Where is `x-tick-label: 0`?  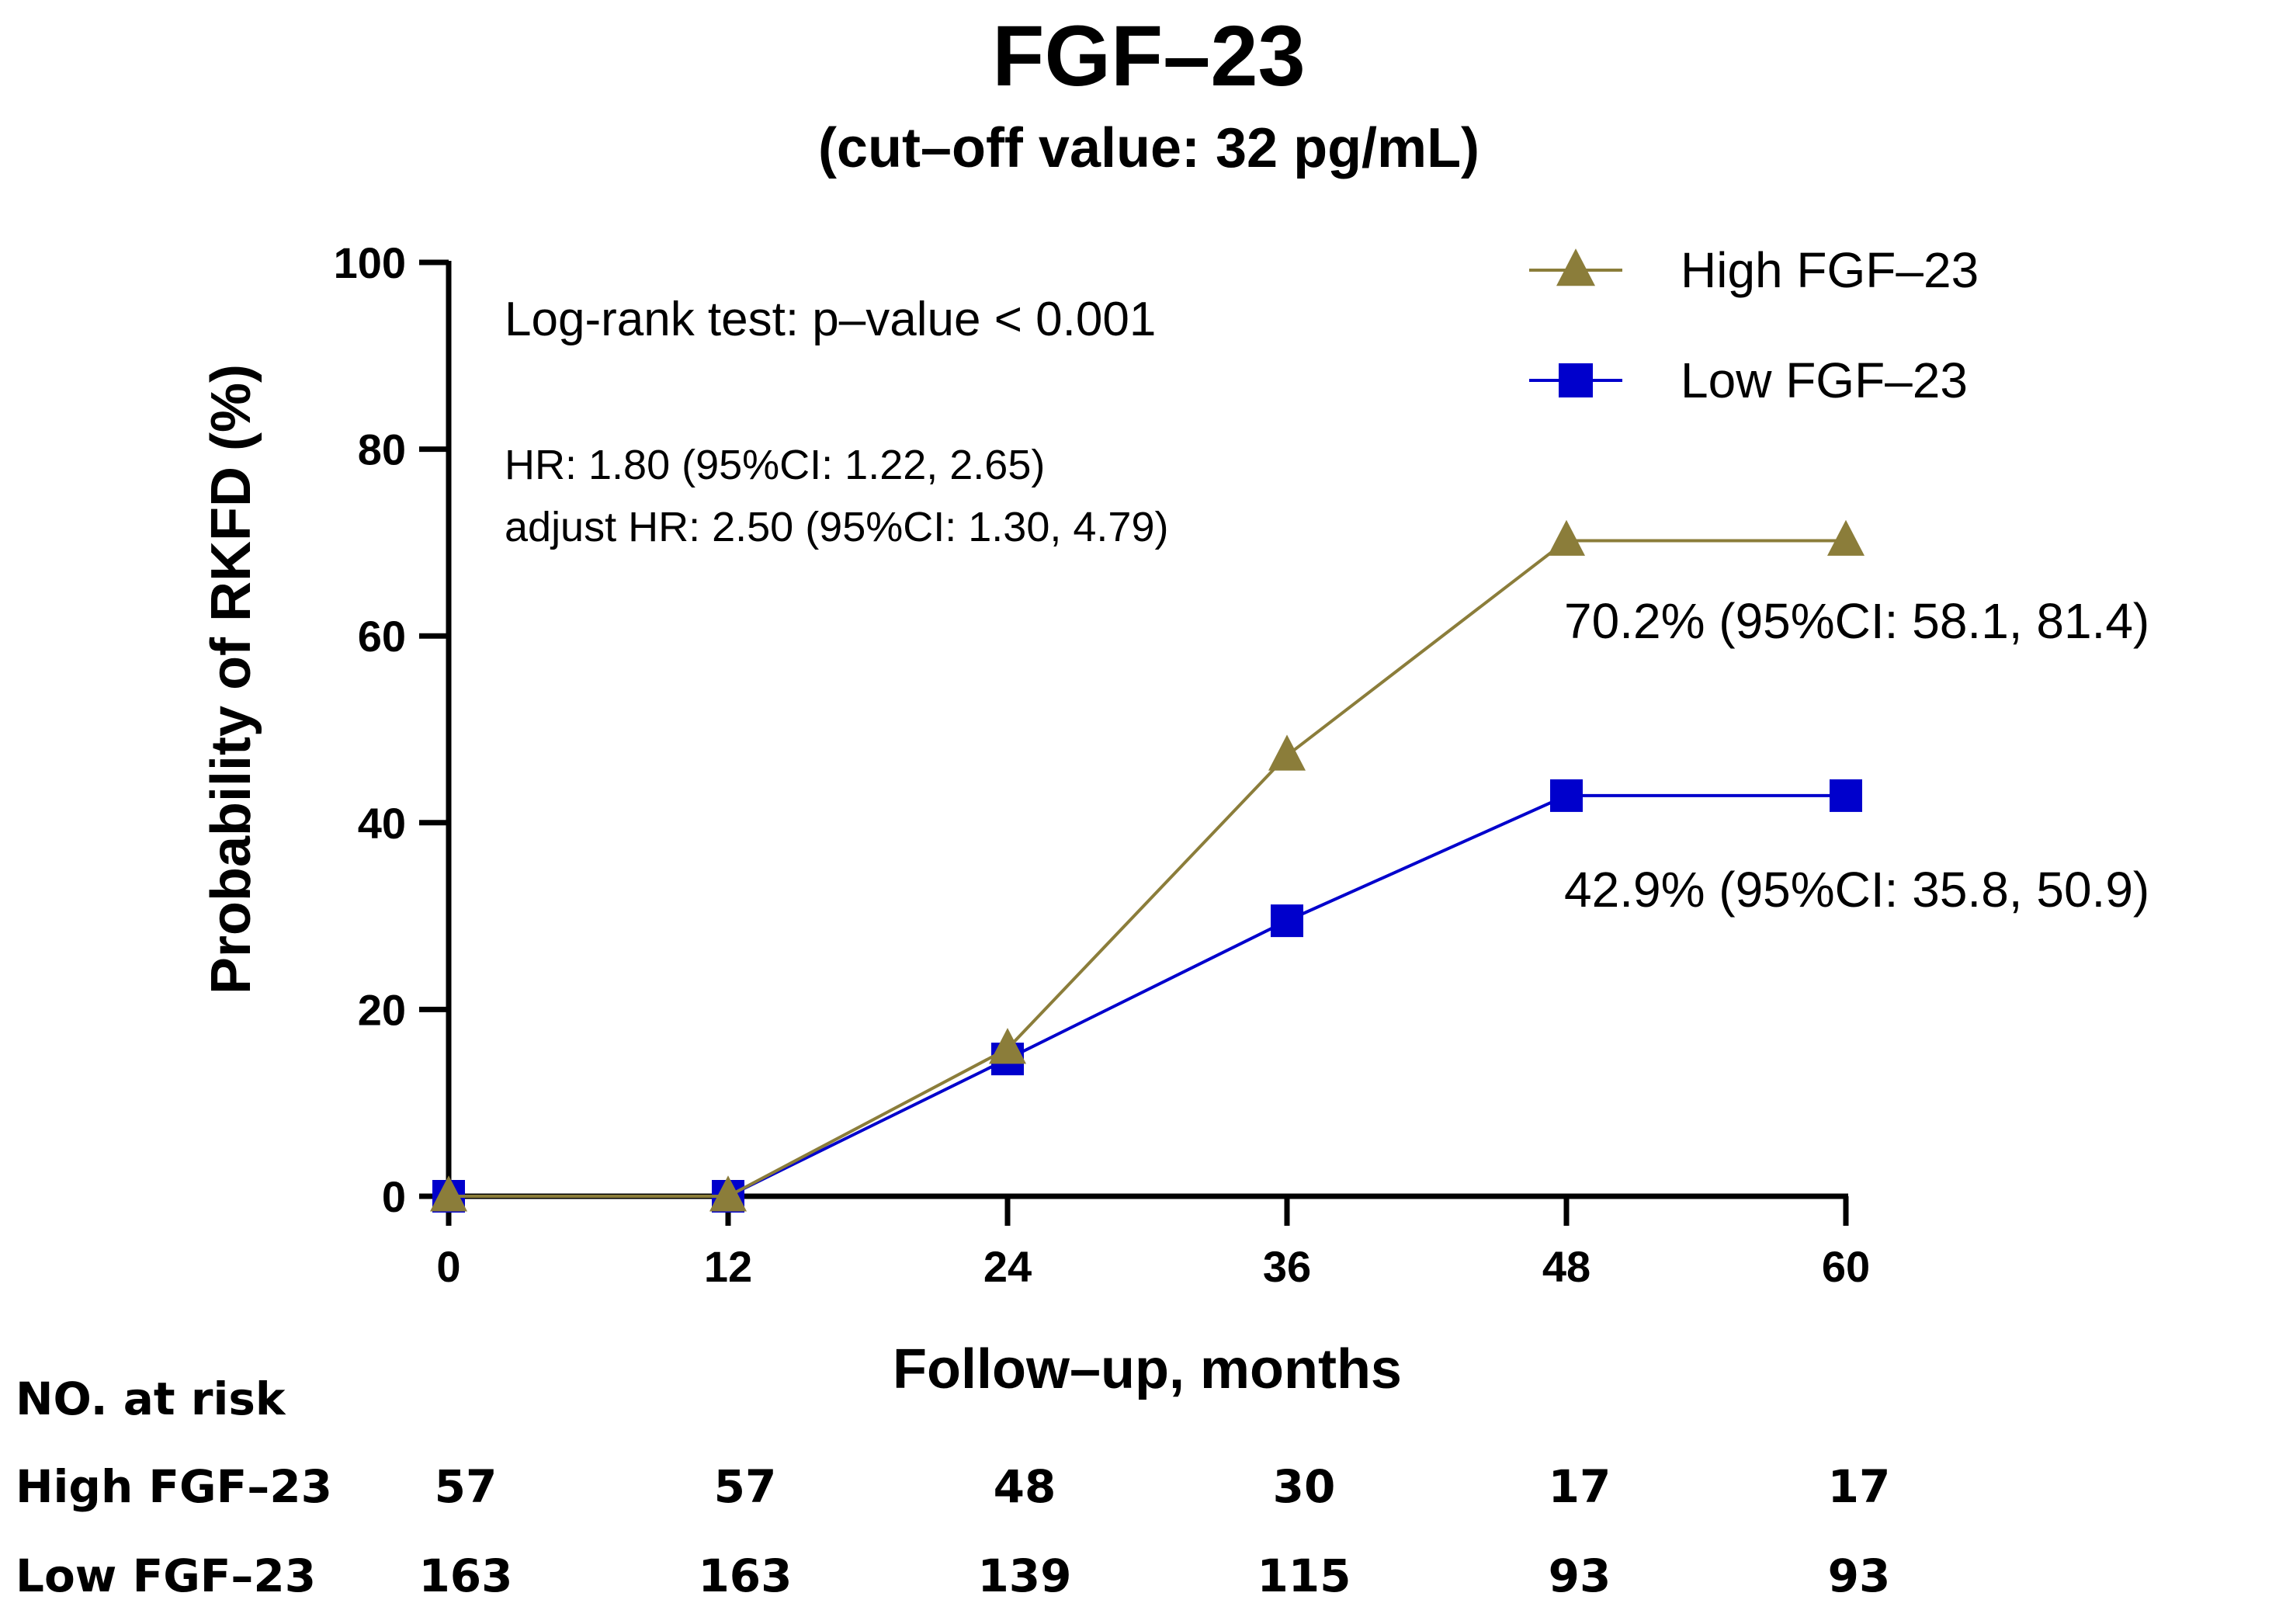 x-tick-label: 0 is located at coordinates (448, 1266).